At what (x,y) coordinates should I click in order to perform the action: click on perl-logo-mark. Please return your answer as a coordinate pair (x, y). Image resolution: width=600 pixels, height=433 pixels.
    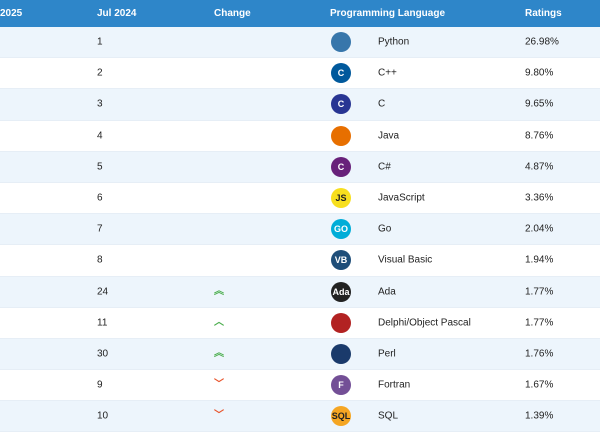
    Looking at the image, I should click on (341, 353).